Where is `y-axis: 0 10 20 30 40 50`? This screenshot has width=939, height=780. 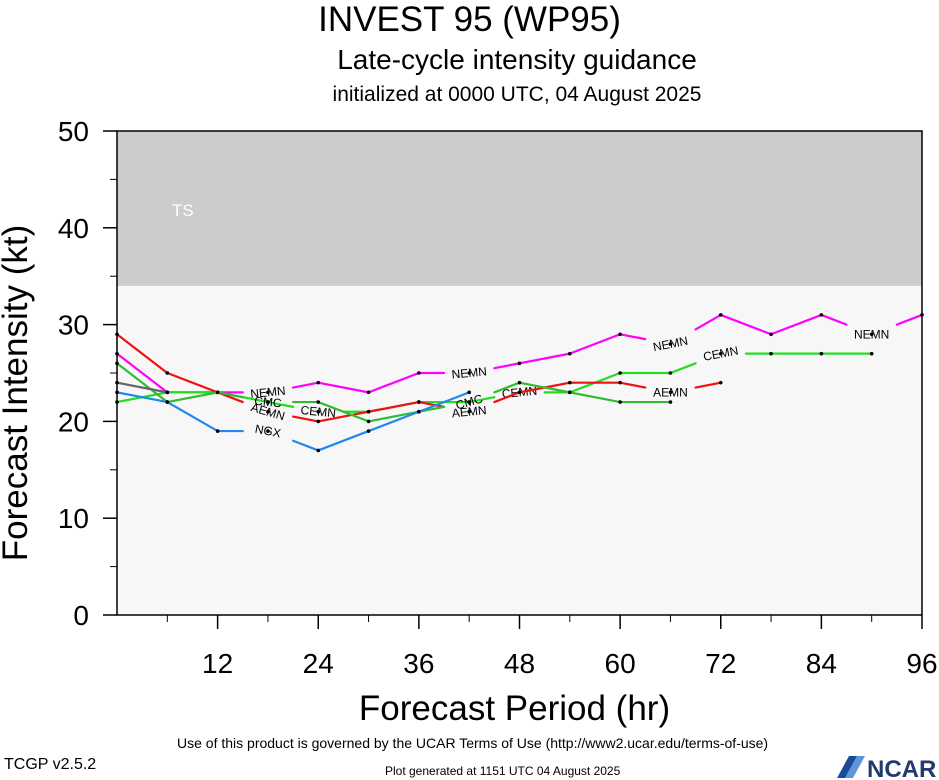
y-axis: 0 10 20 30 40 50 is located at coordinates (87, 373).